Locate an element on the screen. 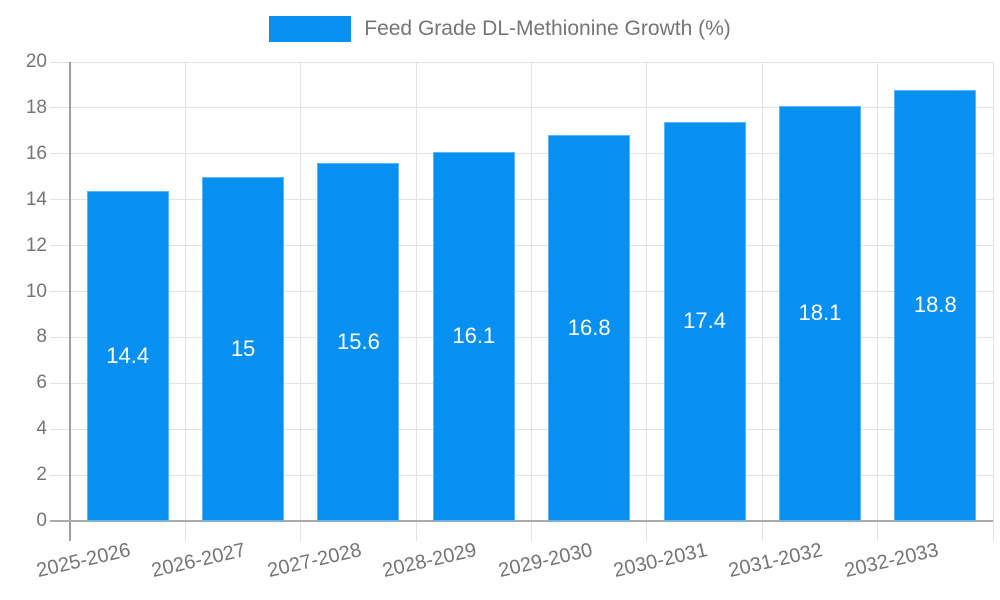  x-tick-label: 2032-2033 is located at coordinates (891, 560).